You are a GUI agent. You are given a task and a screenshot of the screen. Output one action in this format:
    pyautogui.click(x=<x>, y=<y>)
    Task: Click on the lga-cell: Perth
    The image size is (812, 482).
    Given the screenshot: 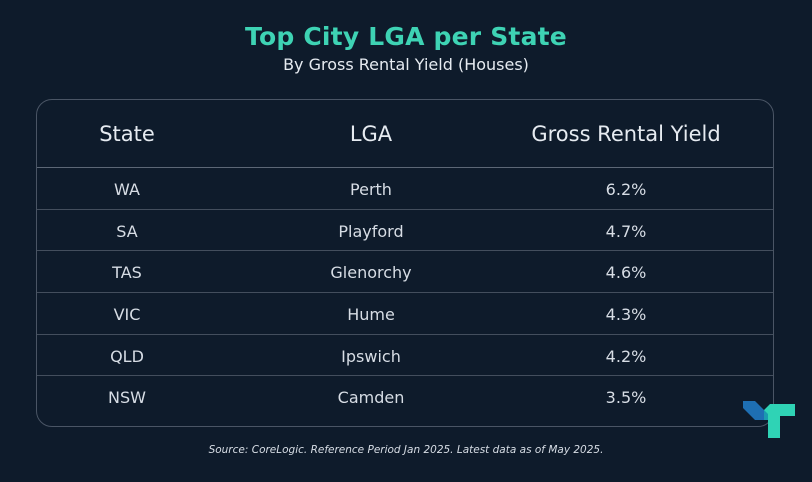 What is the action you would take?
    pyautogui.click(x=371, y=189)
    